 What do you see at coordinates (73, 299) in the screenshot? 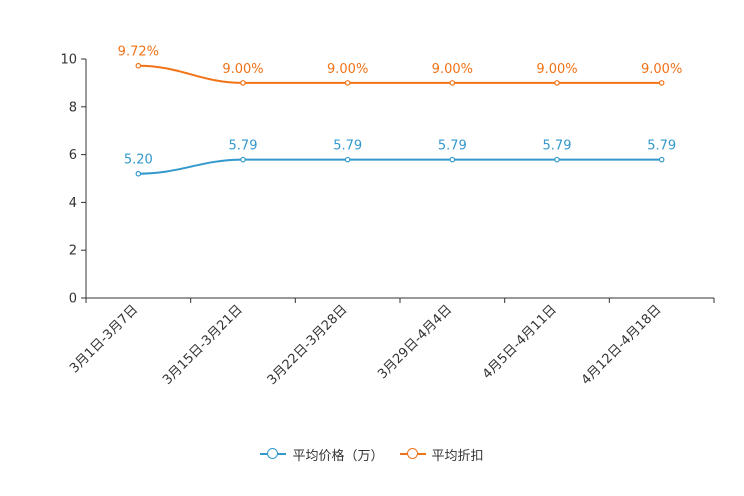
I see `y-tick-label: 0` at bounding box center [73, 299].